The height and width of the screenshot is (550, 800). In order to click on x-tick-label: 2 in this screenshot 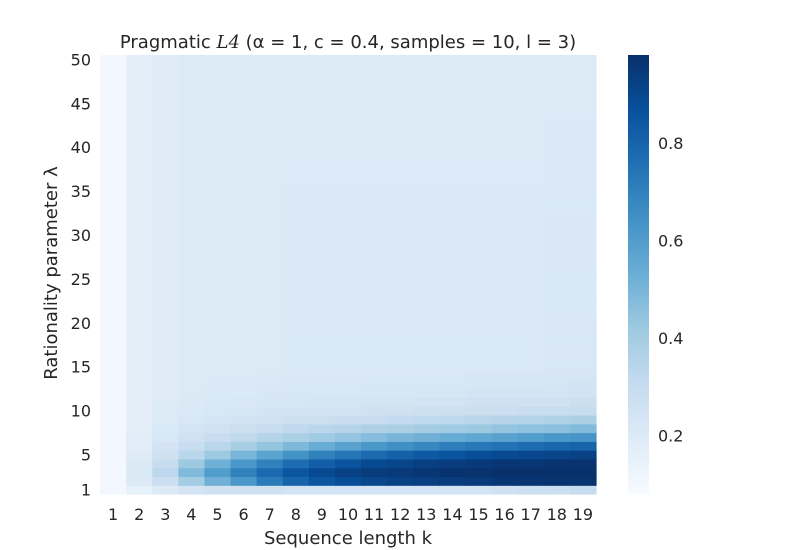, I will do `click(139, 514)`.